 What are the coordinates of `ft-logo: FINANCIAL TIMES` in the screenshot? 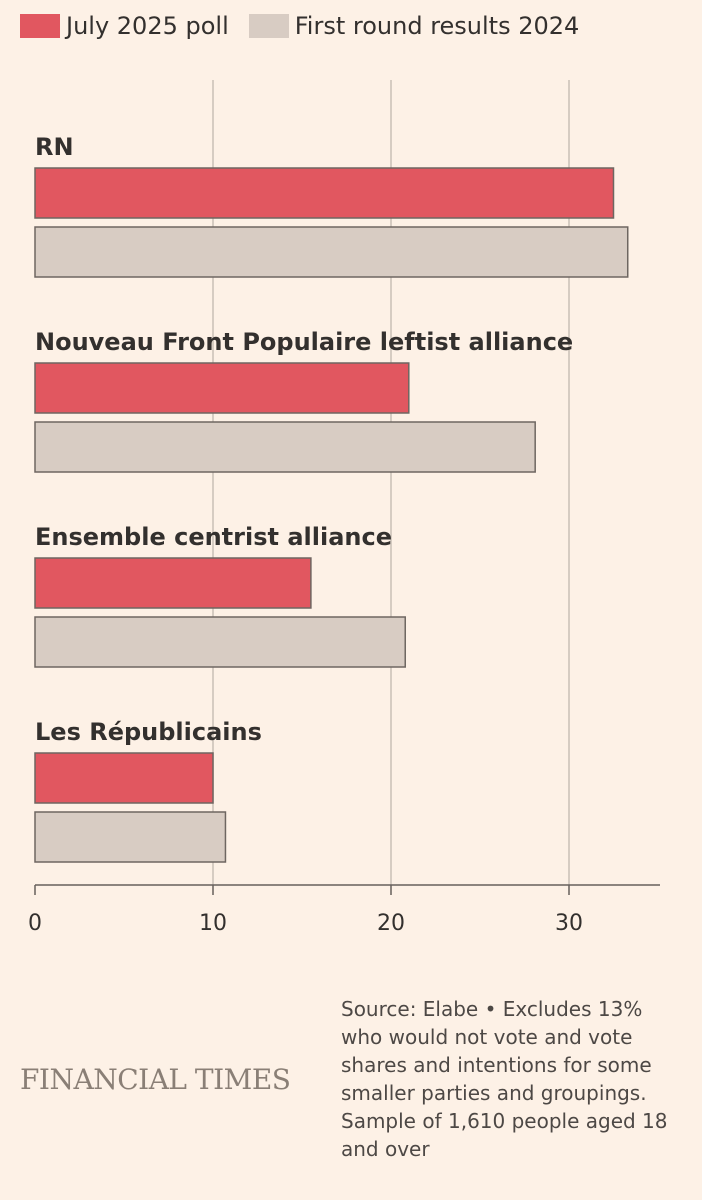 It's located at (155, 1079).